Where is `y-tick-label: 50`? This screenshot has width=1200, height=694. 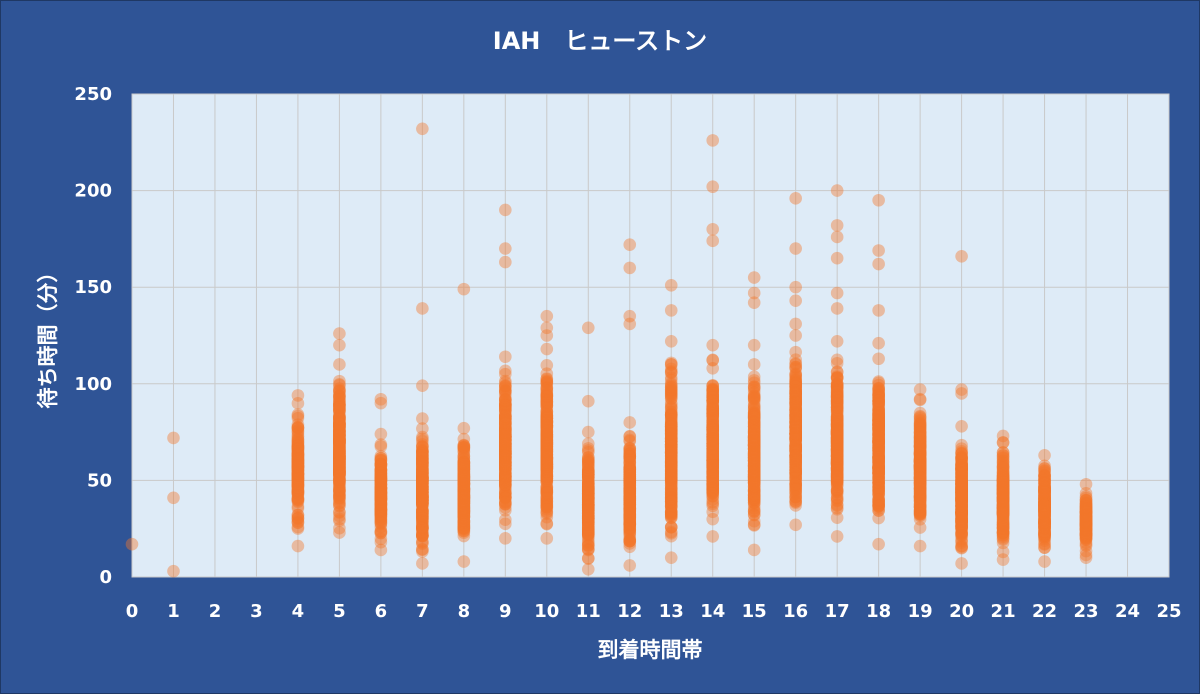
y-tick-label: 50 is located at coordinates (99, 480).